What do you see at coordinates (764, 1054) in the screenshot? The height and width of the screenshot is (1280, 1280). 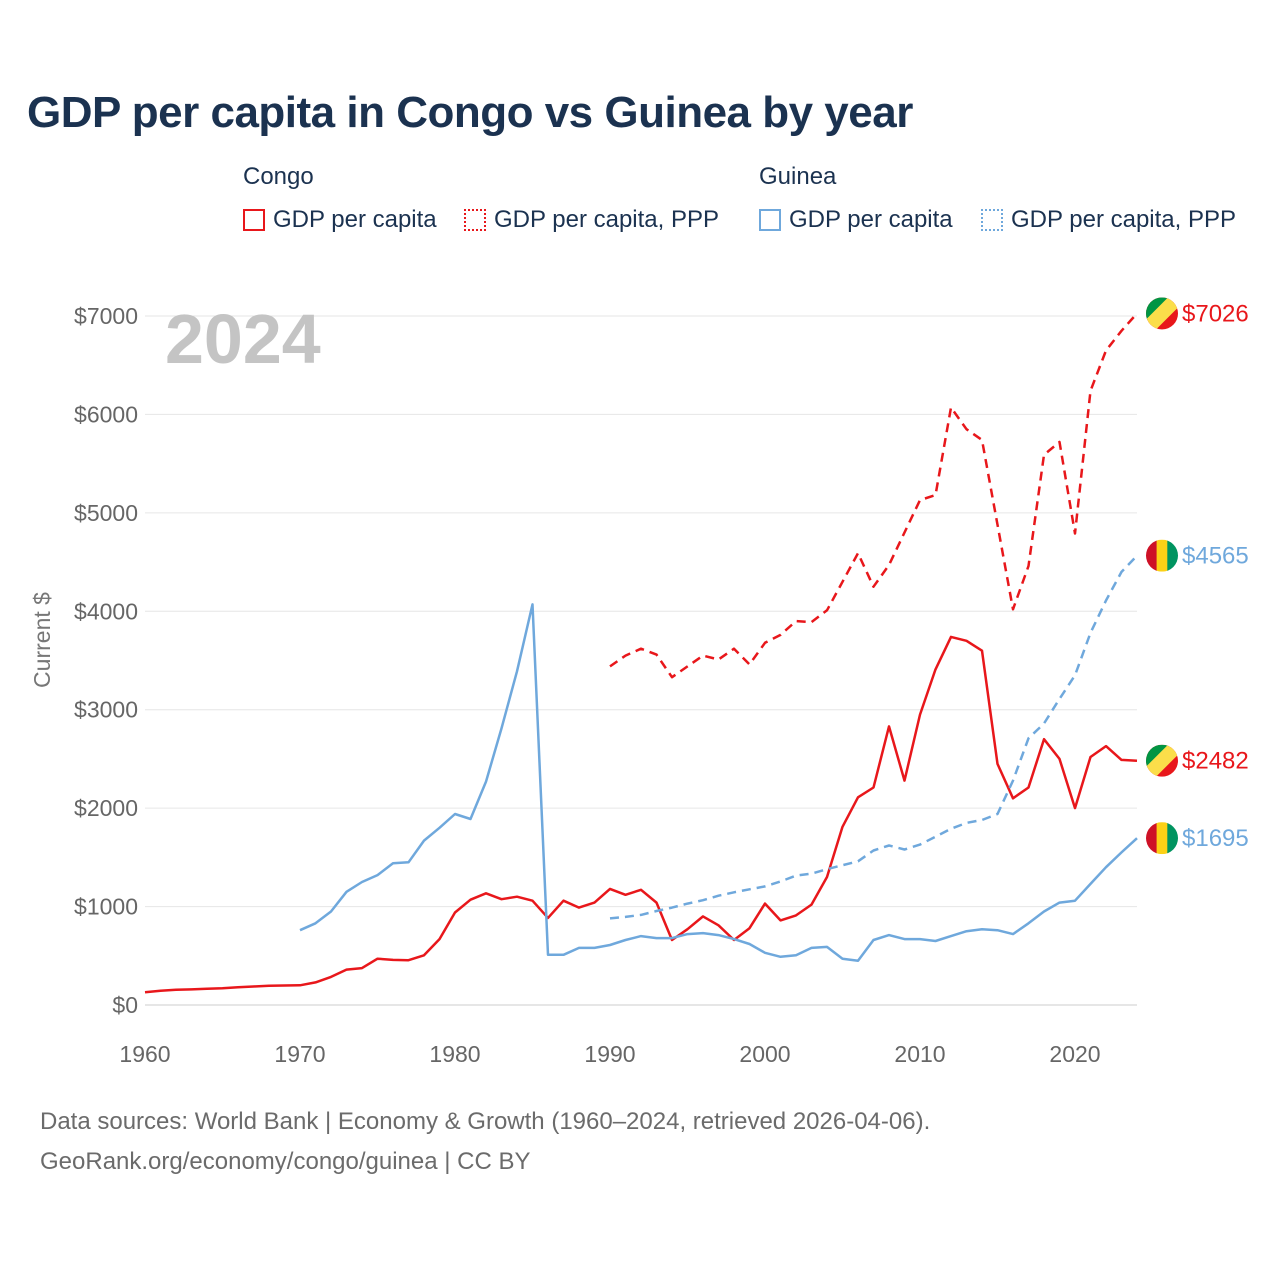 I see `x-tick-label: 2000` at bounding box center [764, 1054].